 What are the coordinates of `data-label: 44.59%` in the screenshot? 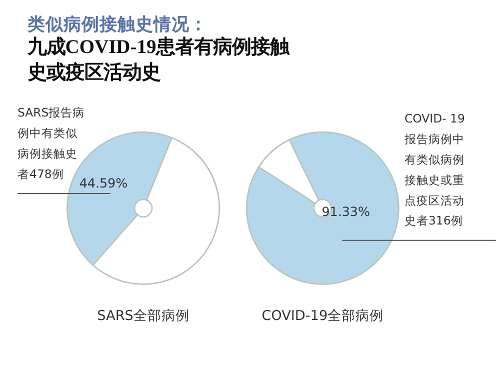 It's located at (103, 182).